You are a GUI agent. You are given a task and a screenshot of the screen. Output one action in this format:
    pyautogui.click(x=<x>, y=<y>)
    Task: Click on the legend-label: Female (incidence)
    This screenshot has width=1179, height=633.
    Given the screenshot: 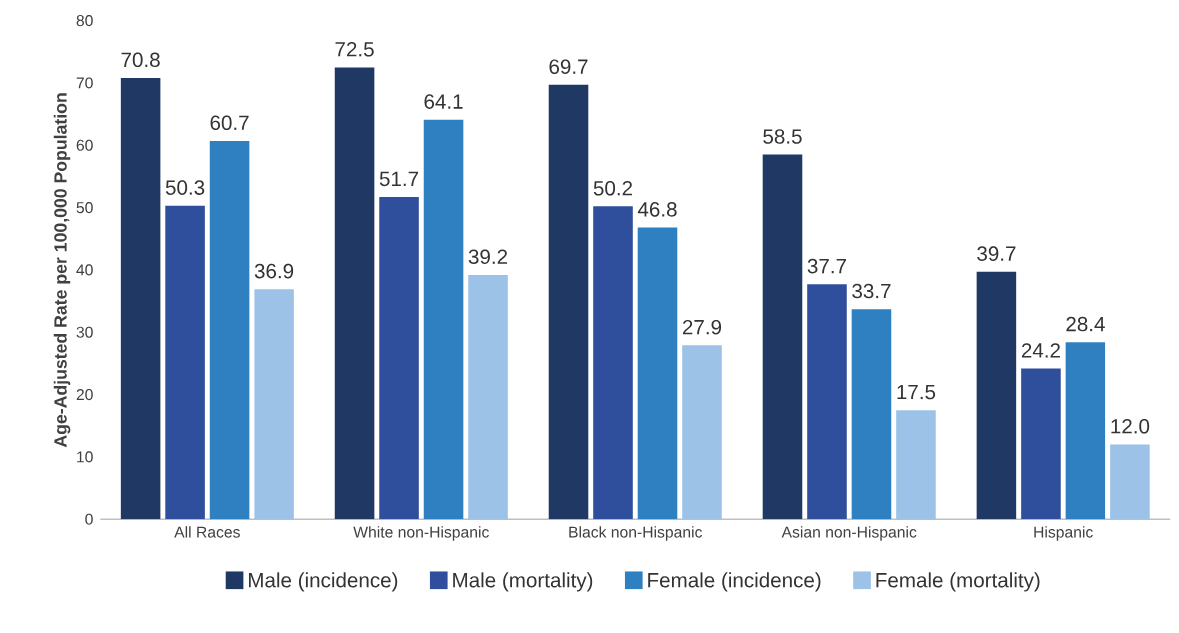 What is the action you would take?
    pyautogui.click(x=734, y=582)
    